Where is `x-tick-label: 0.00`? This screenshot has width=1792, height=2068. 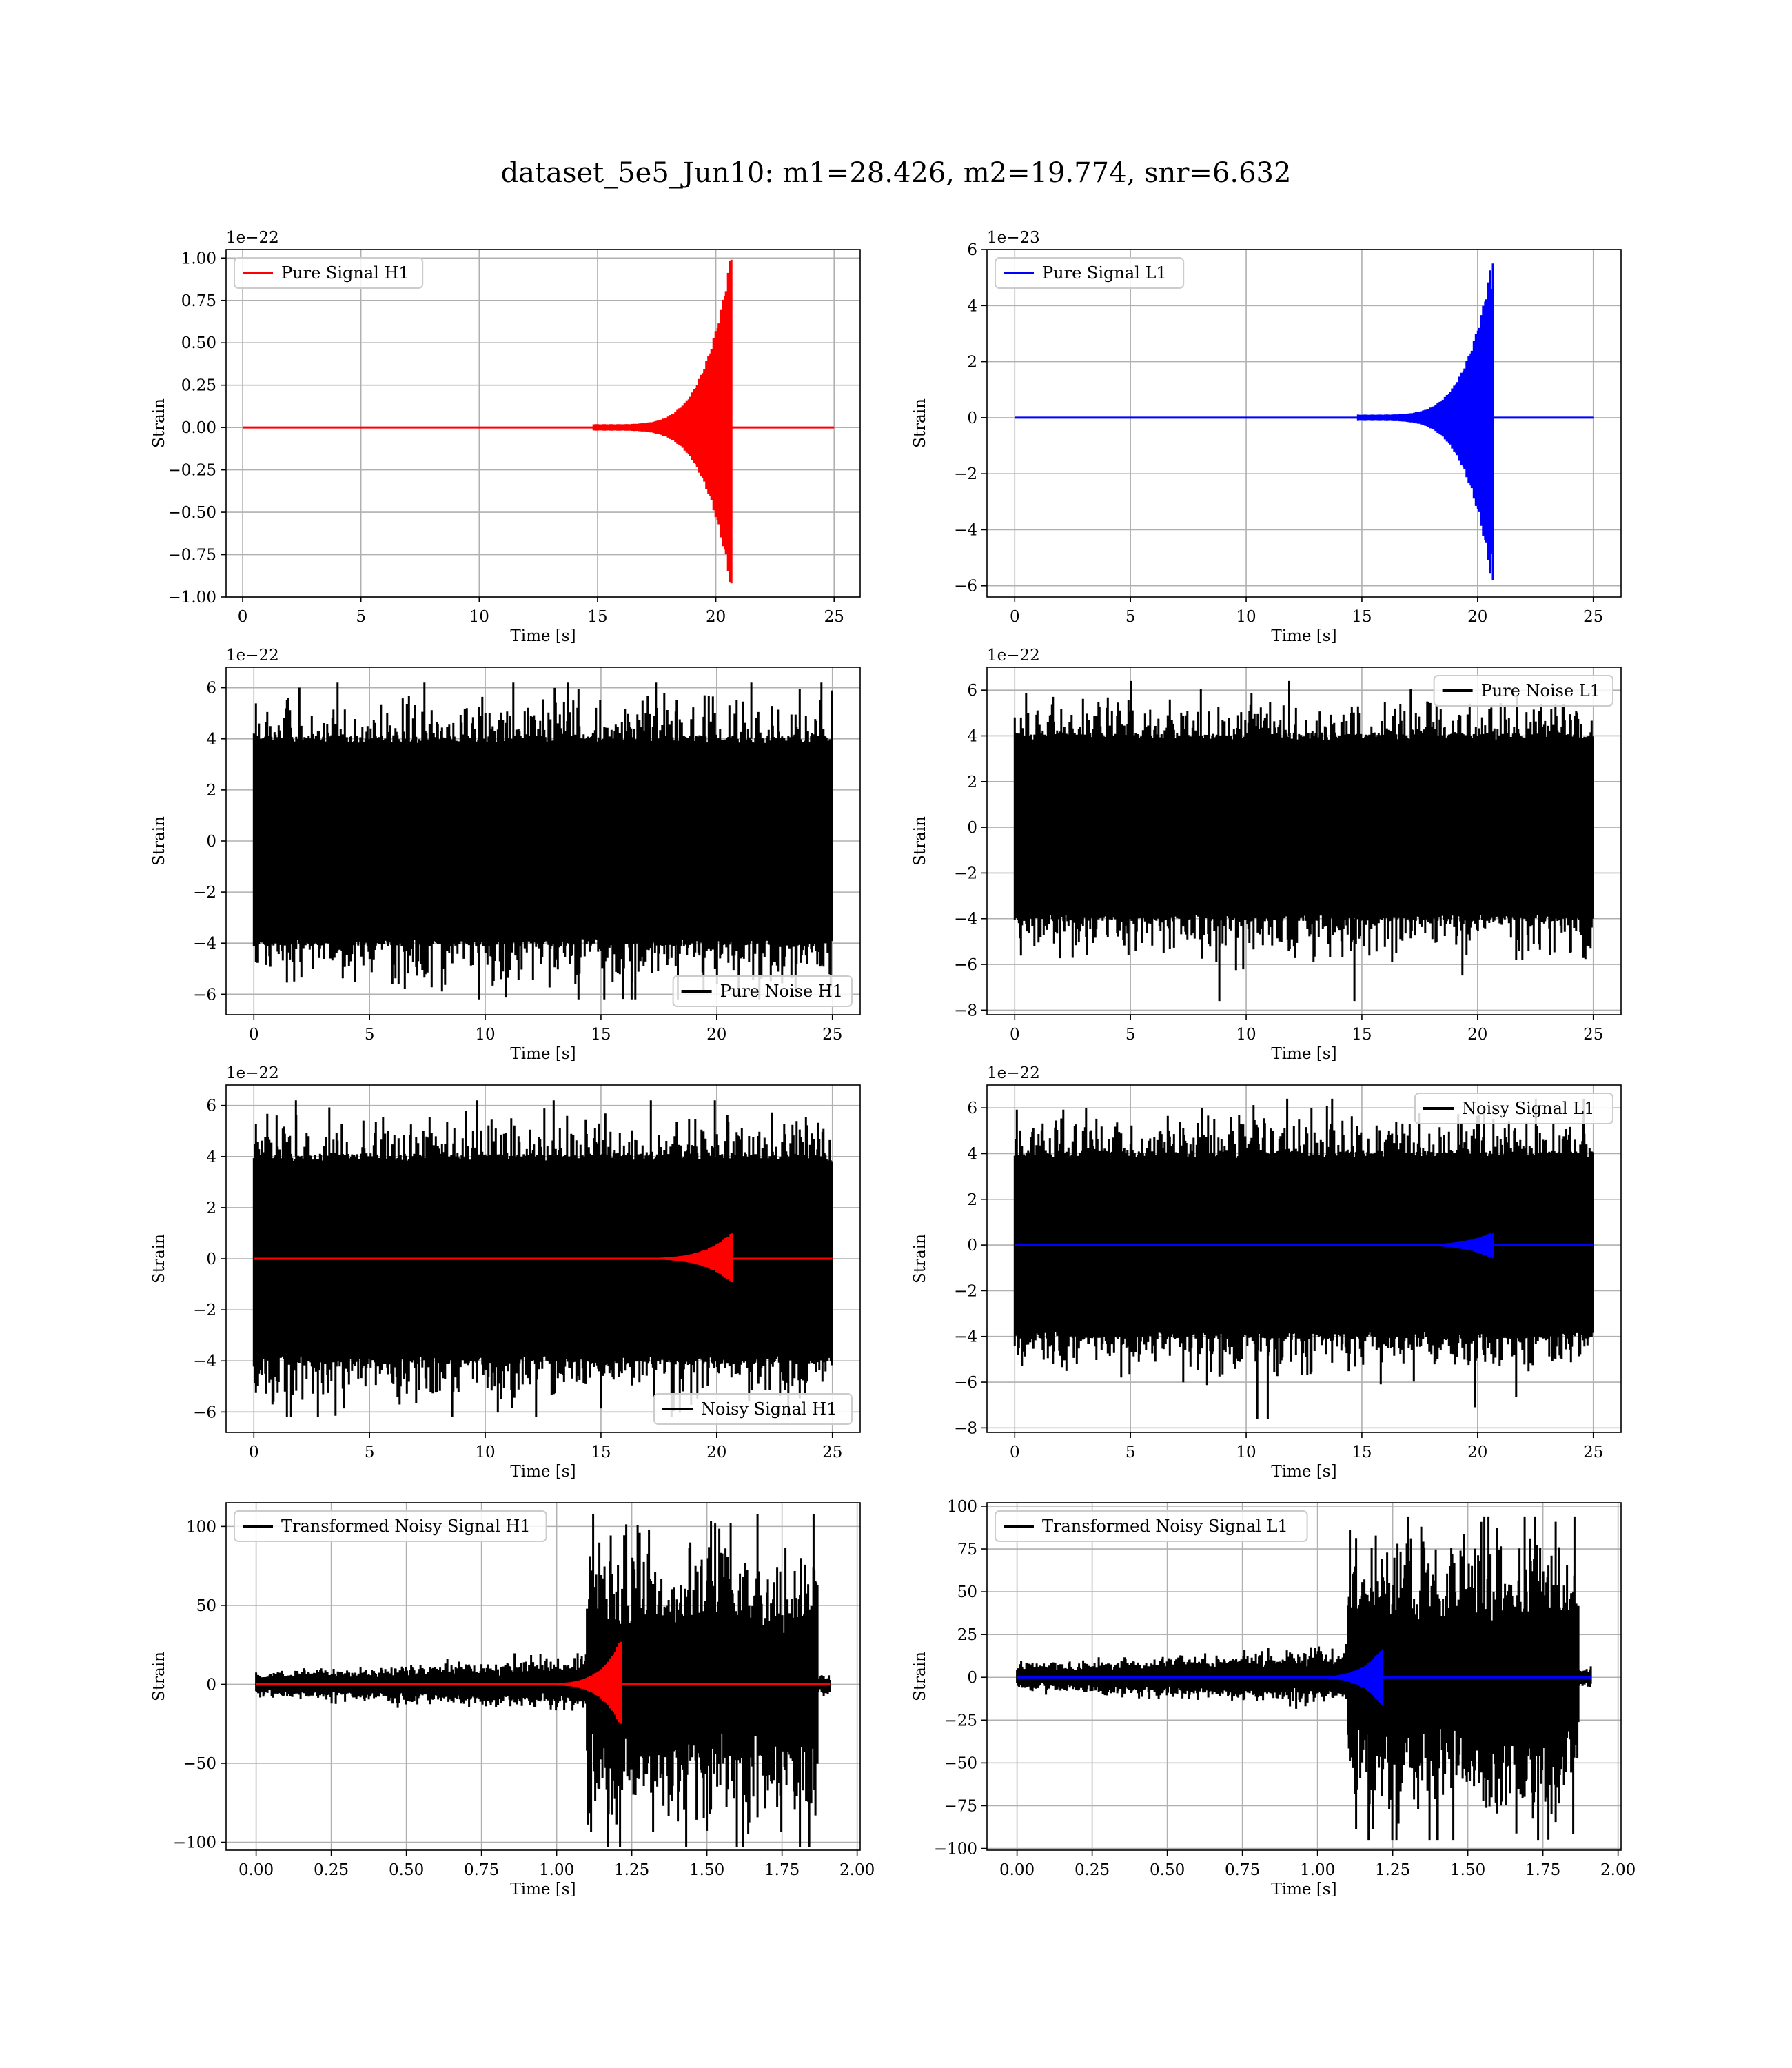 x-tick-label: 0.00 is located at coordinates (1017, 1870).